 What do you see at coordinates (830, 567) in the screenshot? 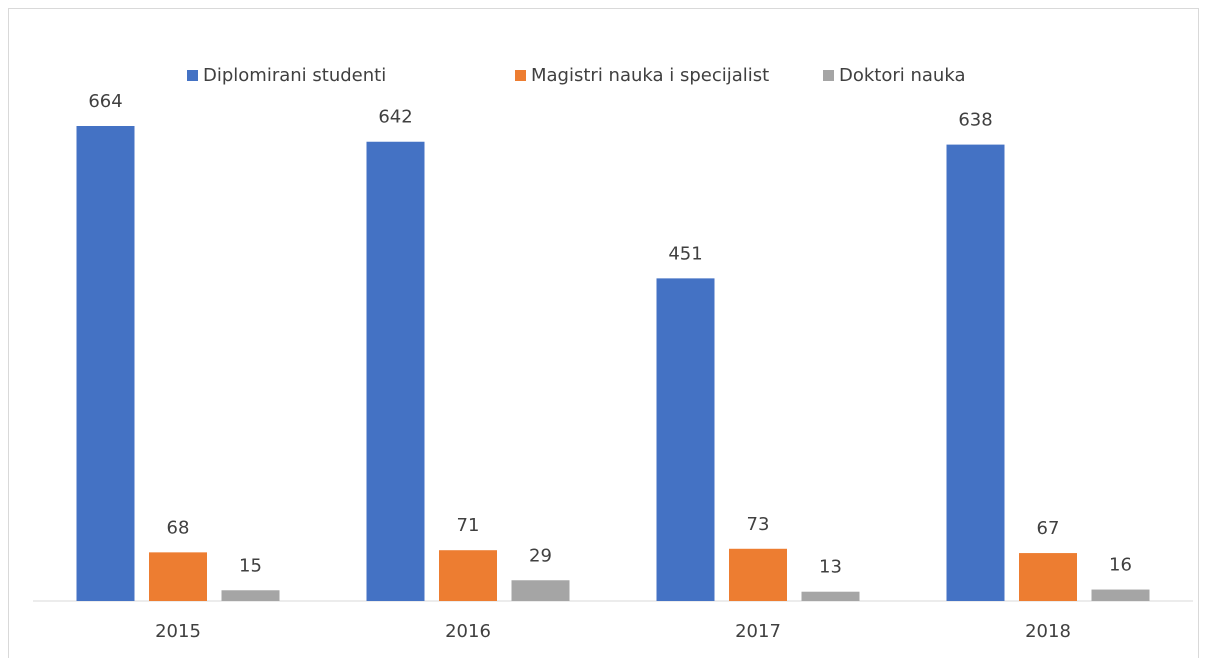
I see `data-label: 13` at bounding box center [830, 567].